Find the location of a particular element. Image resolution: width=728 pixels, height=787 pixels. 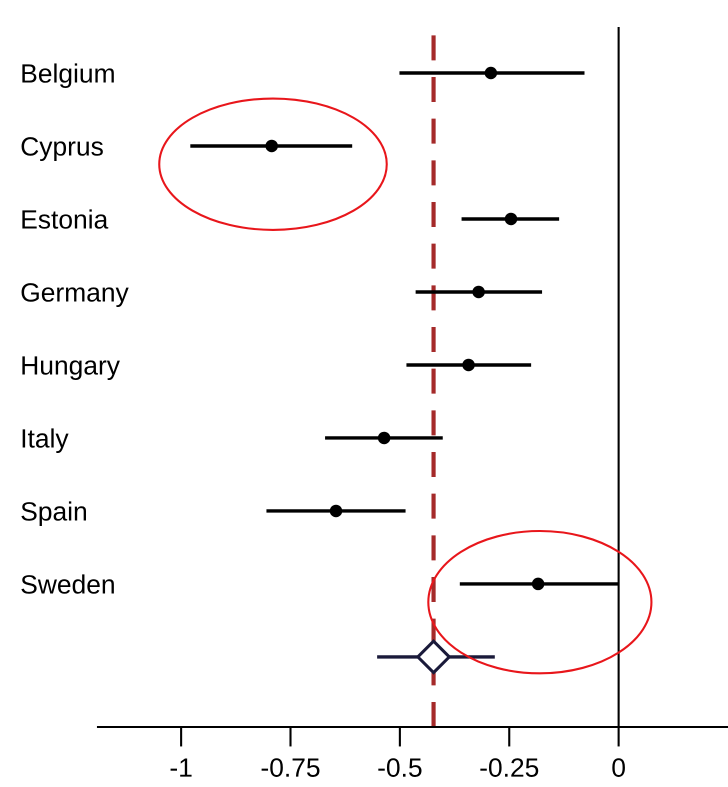

x-tick-label: -0.25 is located at coordinates (509, 767).